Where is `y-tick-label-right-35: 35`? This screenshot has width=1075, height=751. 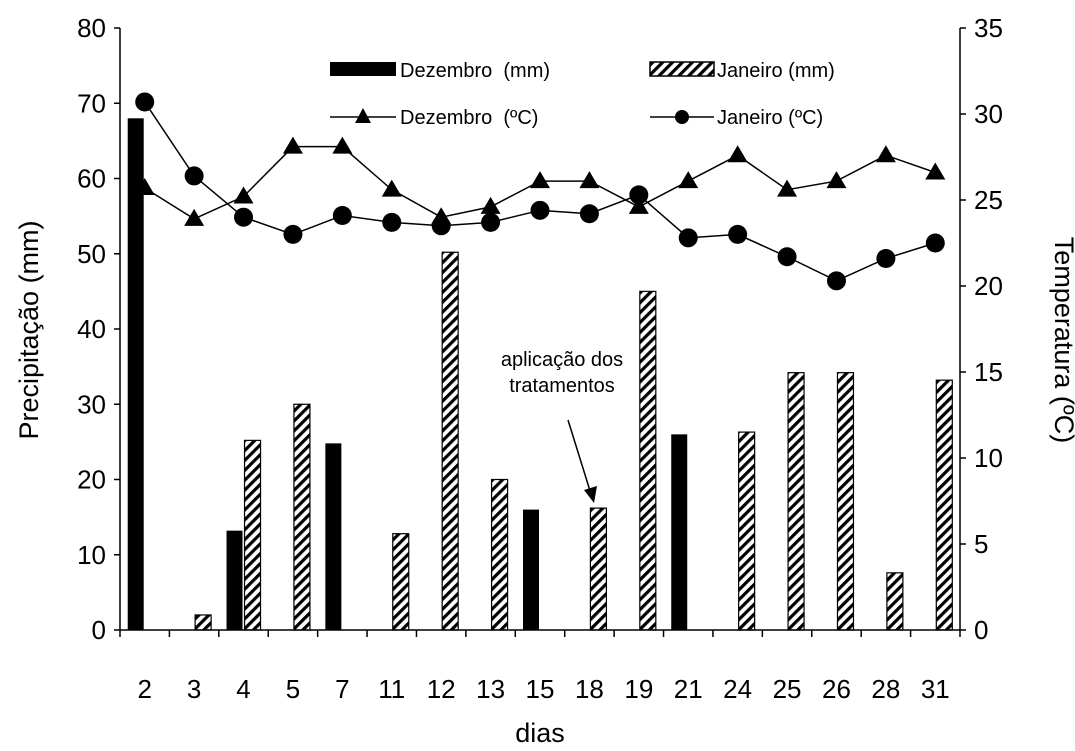
y-tick-label-right-35: 35 is located at coordinates (988, 28).